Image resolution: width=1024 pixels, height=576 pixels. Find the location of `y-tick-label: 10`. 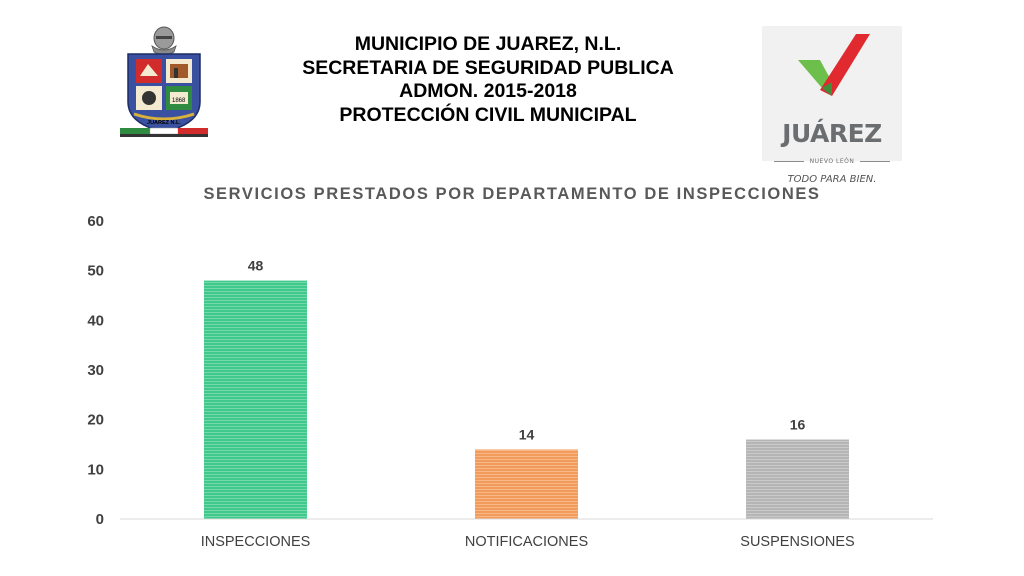

y-tick-label: 10 is located at coordinates (95, 469).